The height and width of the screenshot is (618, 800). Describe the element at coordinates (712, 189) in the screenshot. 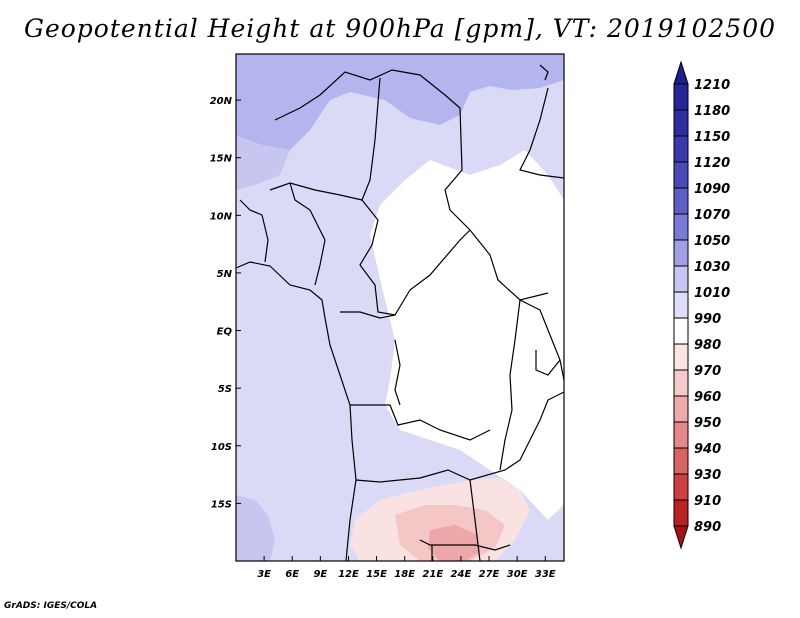

I see `colorbar-label: 1090` at that location.